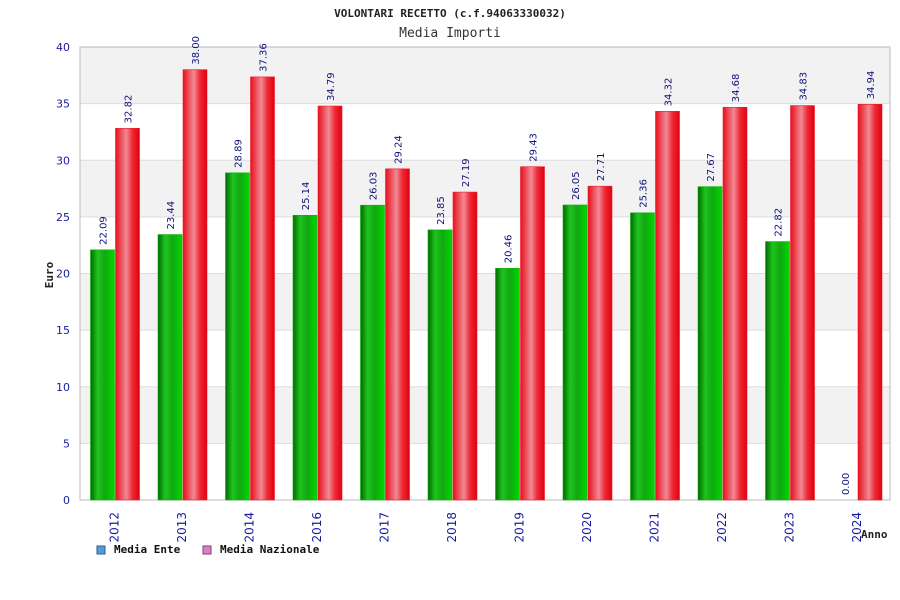  What do you see at coordinates (520, 527) in the screenshot?
I see `x-tick-label: 2019` at bounding box center [520, 527].